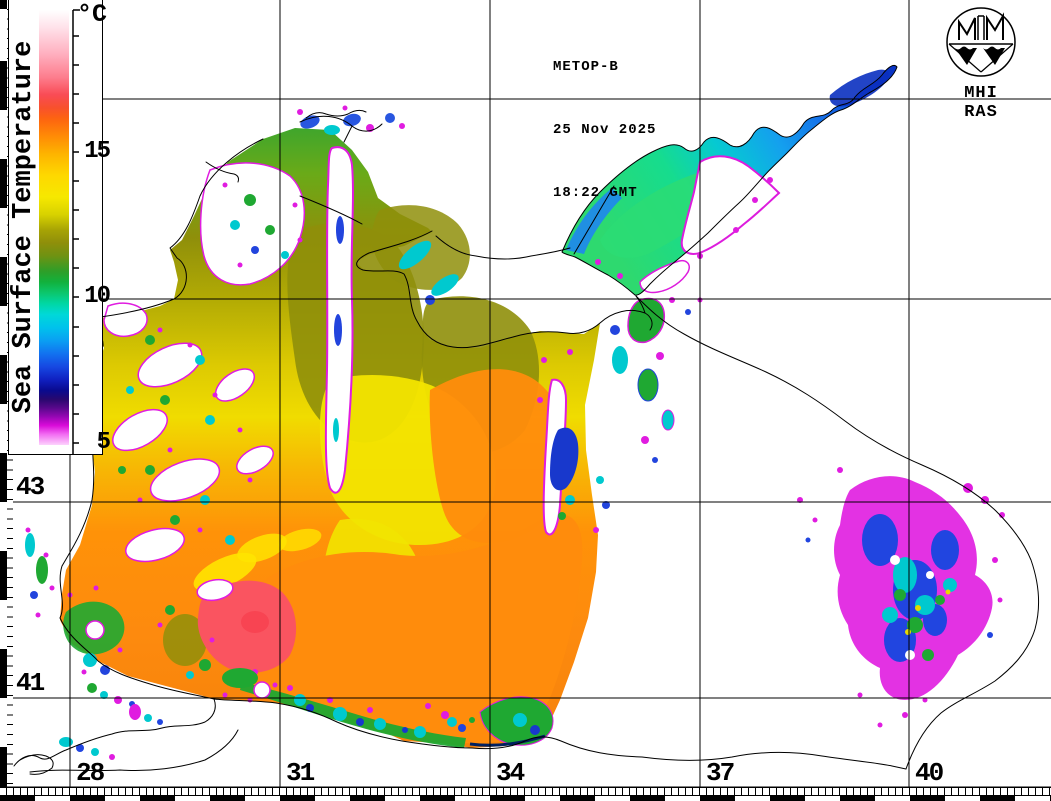 The width and height of the screenshot is (1051, 801). Describe the element at coordinates (97, 151) in the screenshot. I see `colorbar-tick-15: 15` at that location.